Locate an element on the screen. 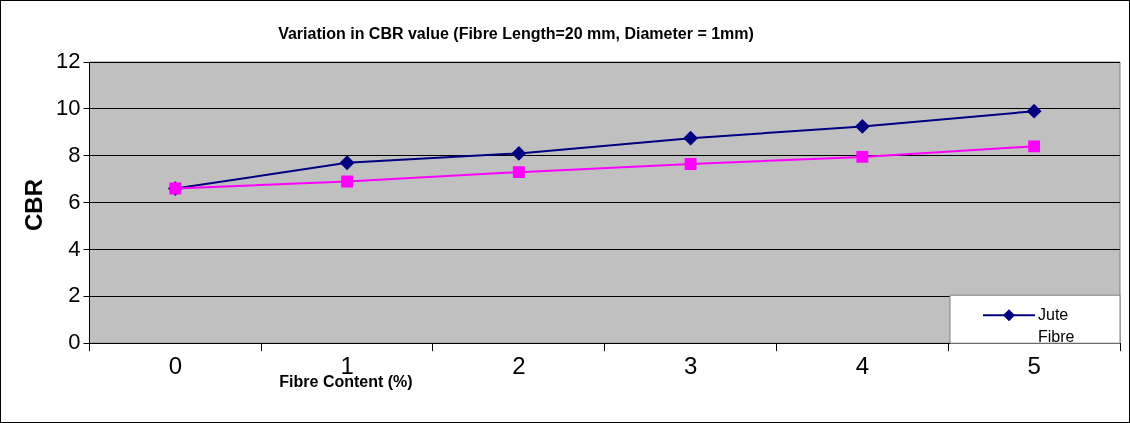  x-axis-title: Fibre Content (%) is located at coordinates (346, 381).